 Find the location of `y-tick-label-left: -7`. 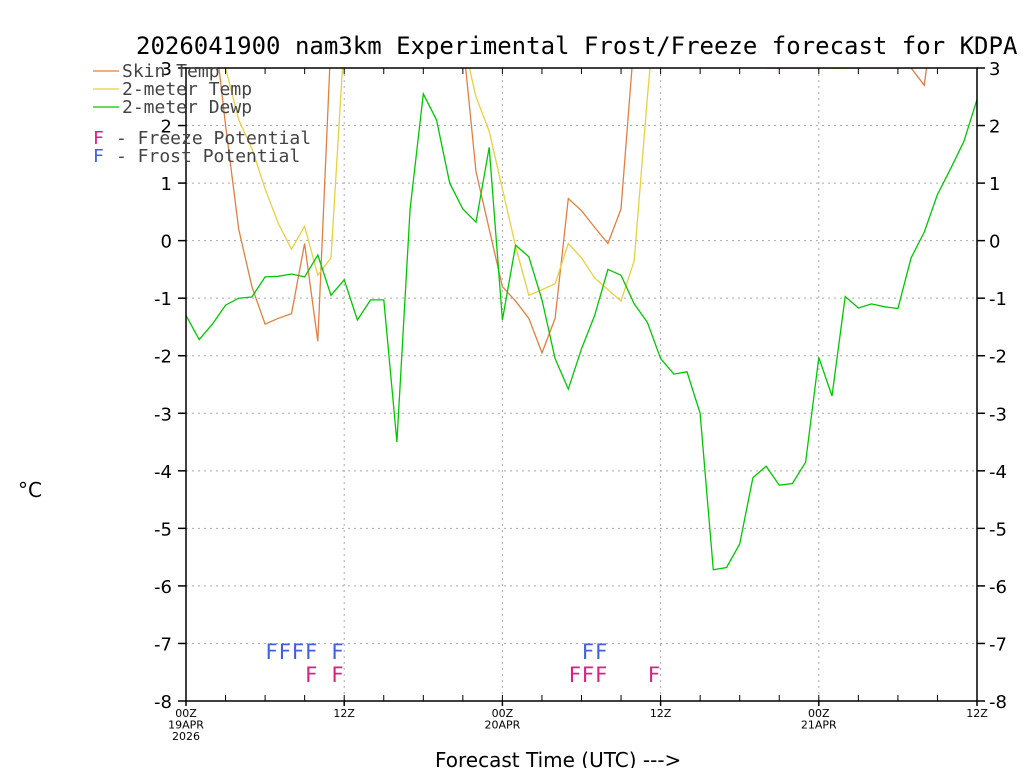

y-tick-label-left: -7 is located at coordinates (163, 644).